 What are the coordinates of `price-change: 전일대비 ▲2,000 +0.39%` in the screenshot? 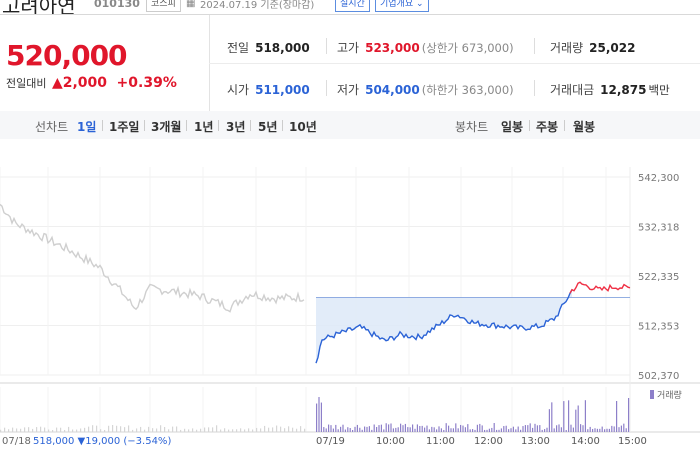 It's located at (91, 83).